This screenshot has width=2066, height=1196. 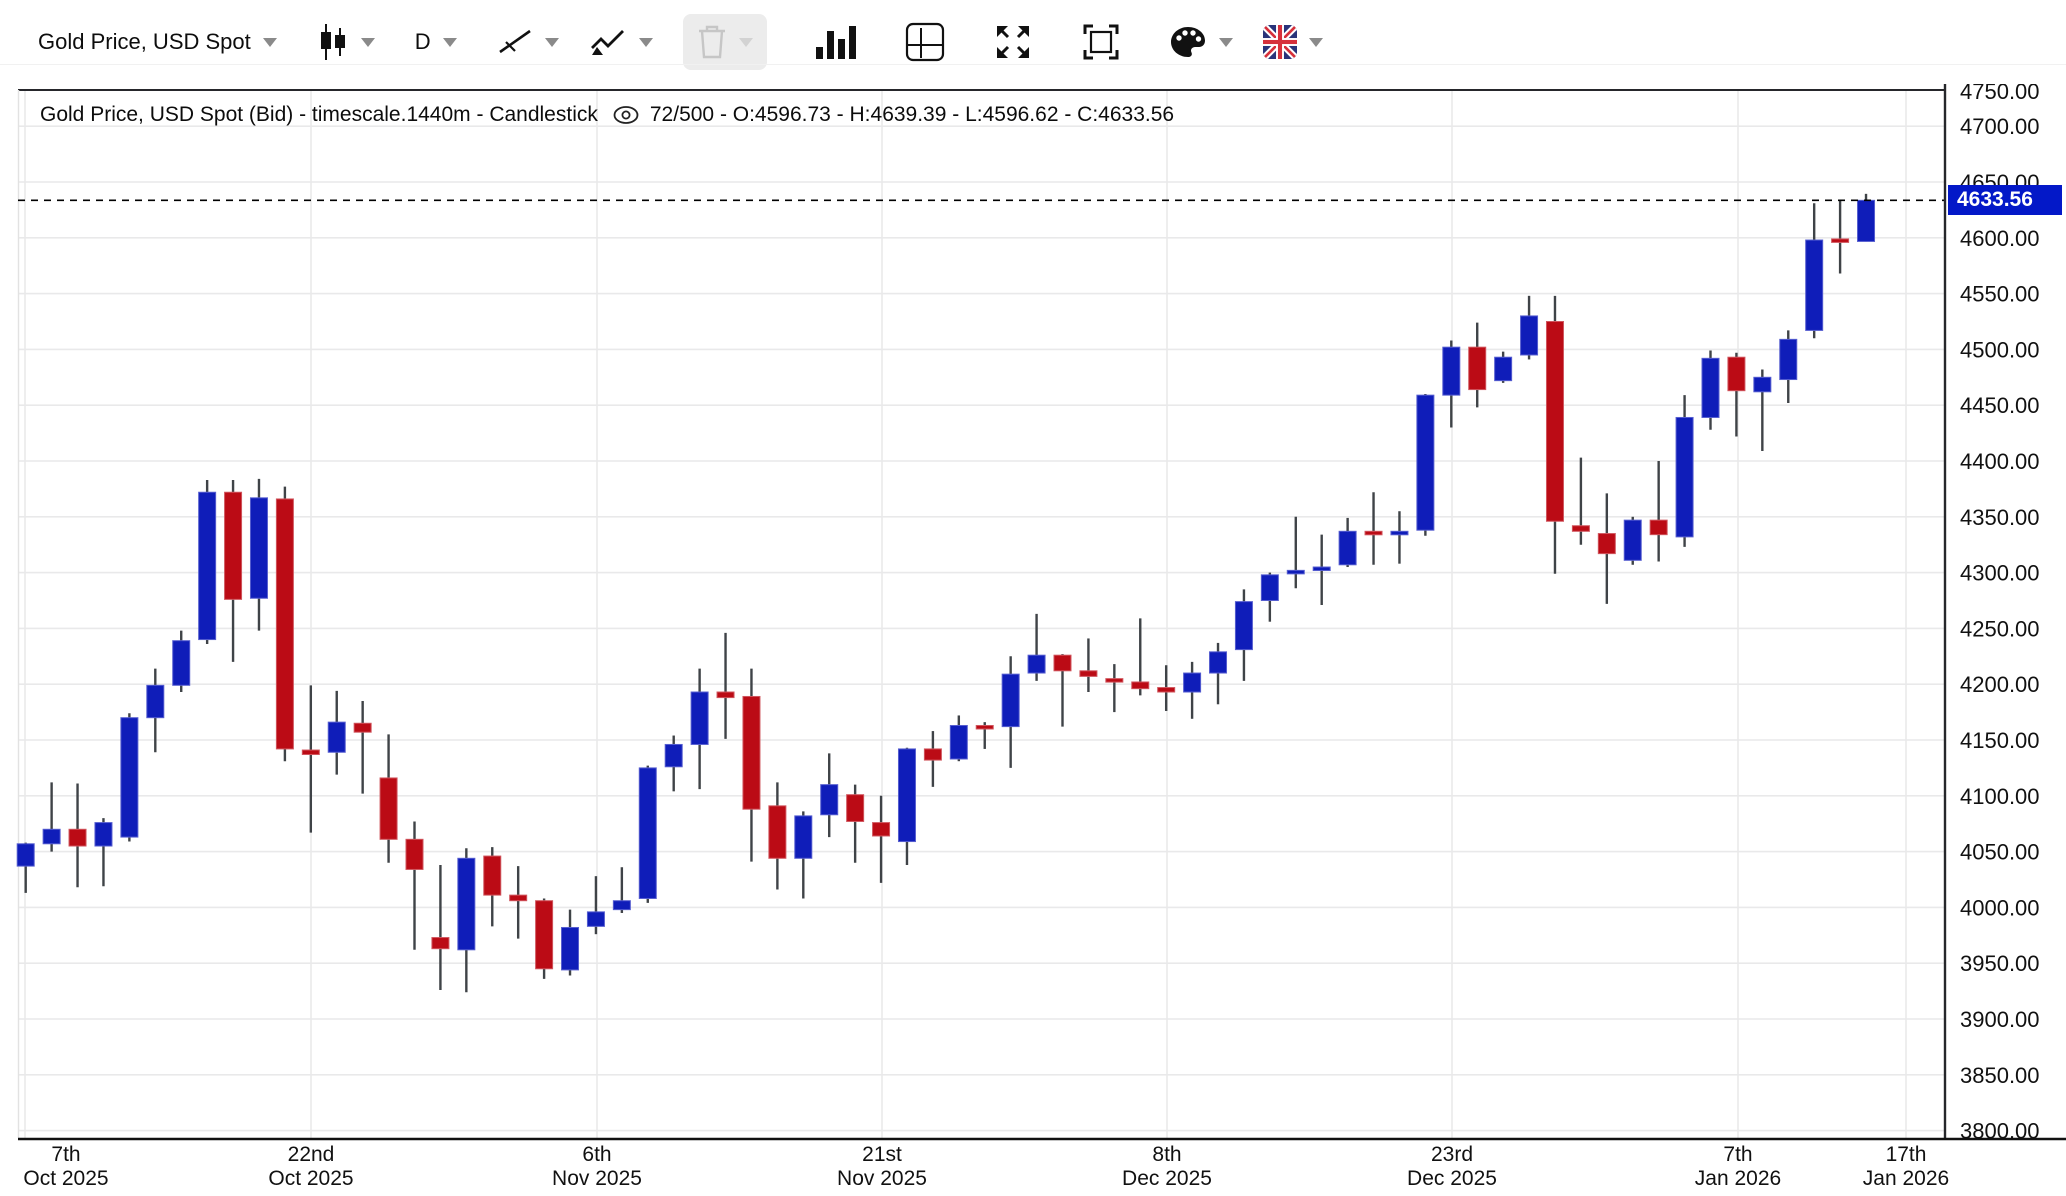 What do you see at coordinates (436, 42) in the screenshot?
I see `interval-selector: D` at bounding box center [436, 42].